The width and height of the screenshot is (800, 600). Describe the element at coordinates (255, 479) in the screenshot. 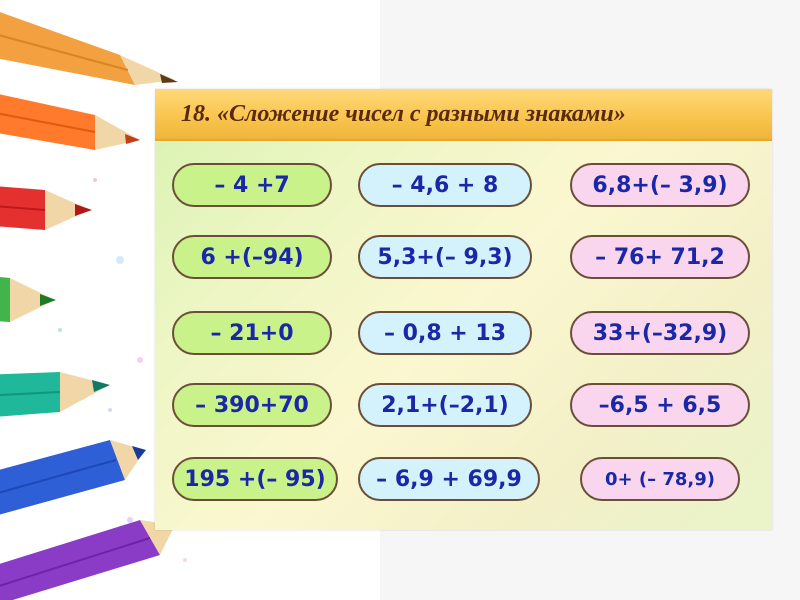

I see `expression-pill: 195 +(– 95)` at that location.